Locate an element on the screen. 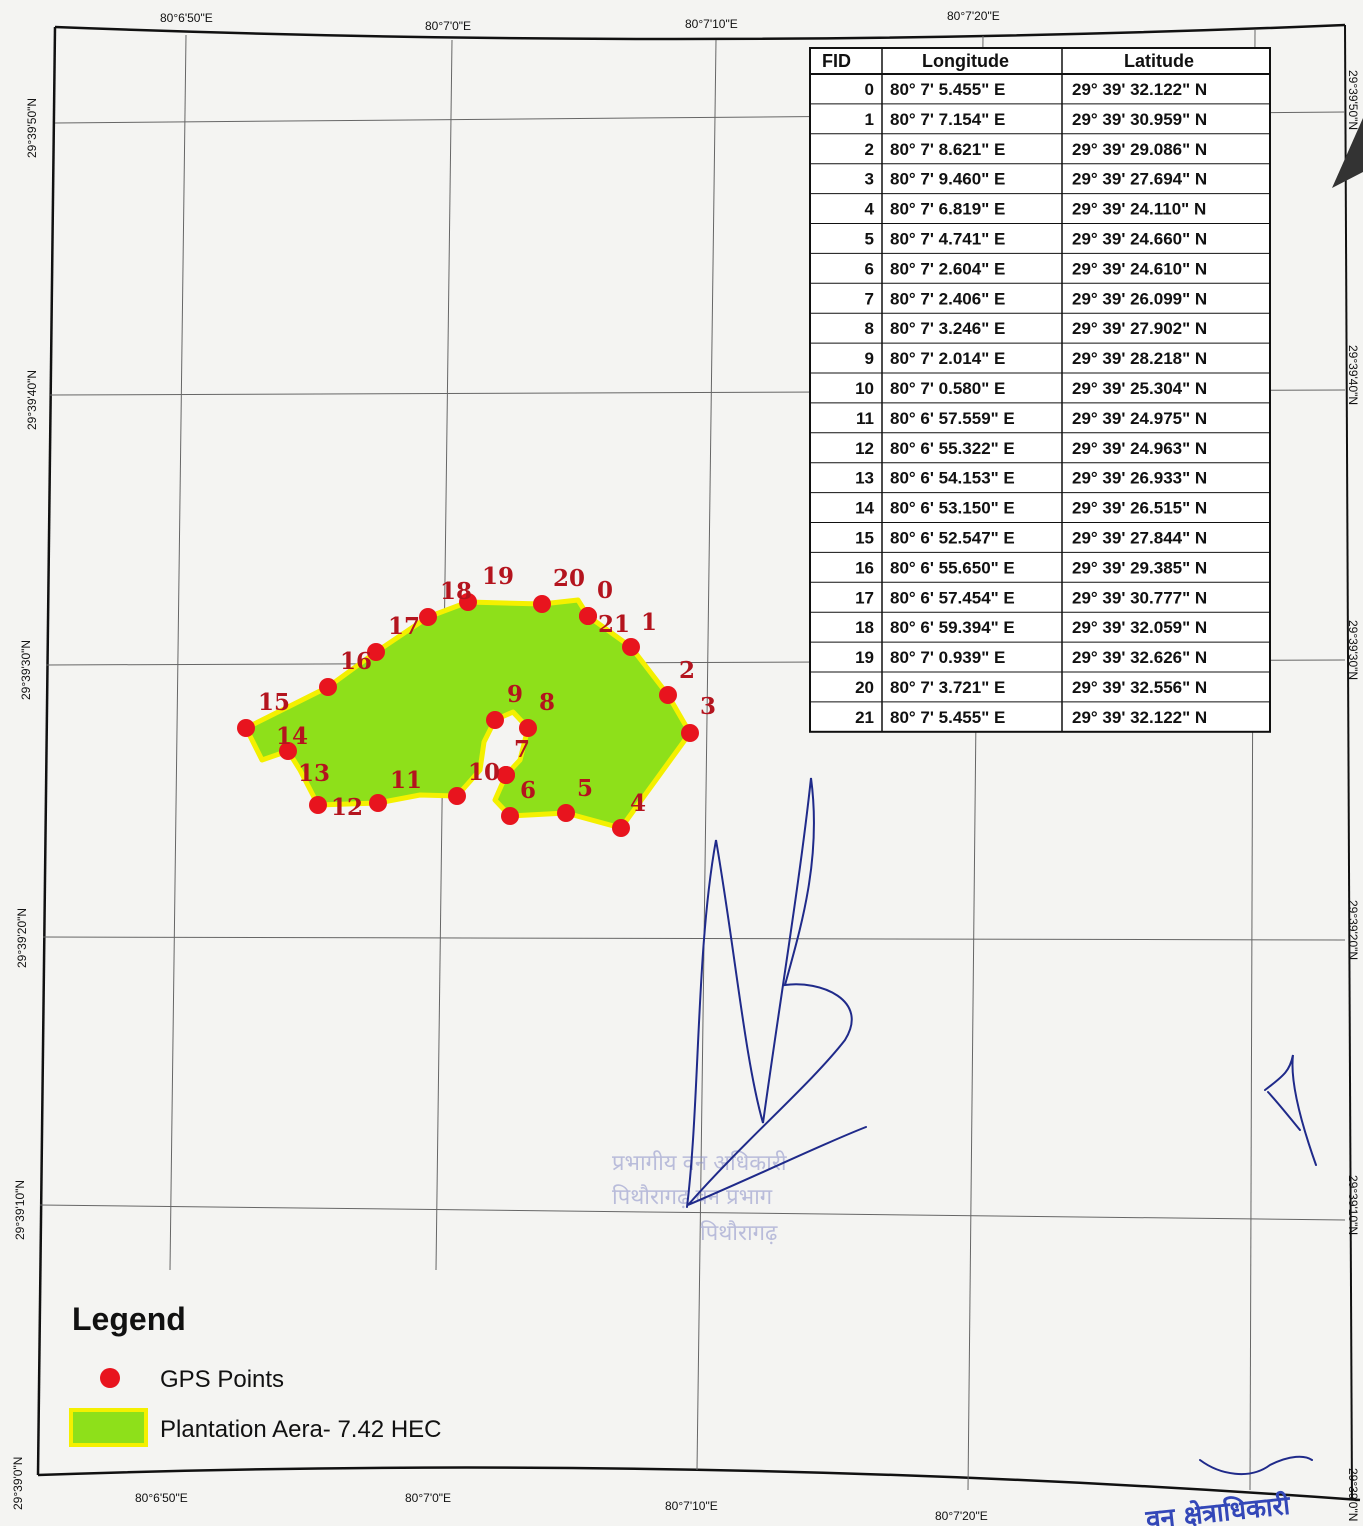 This screenshot has width=1363, height=1526. top-axis-label: 80°7'0"E is located at coordinates (448, 26).